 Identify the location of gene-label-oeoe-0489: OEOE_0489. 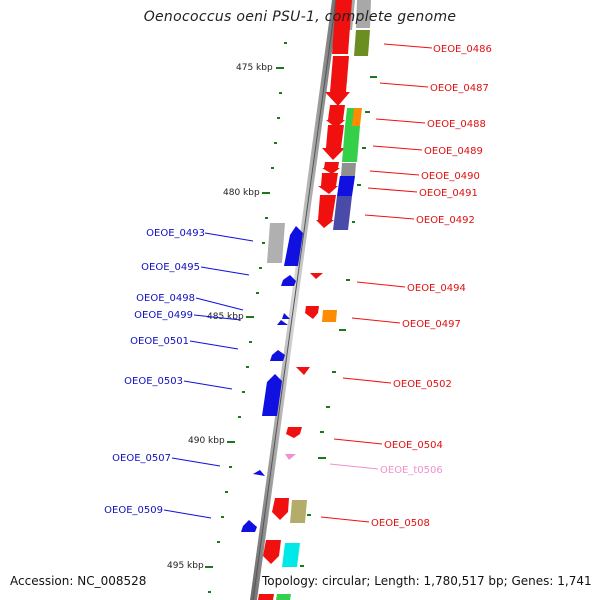
(453, 151).